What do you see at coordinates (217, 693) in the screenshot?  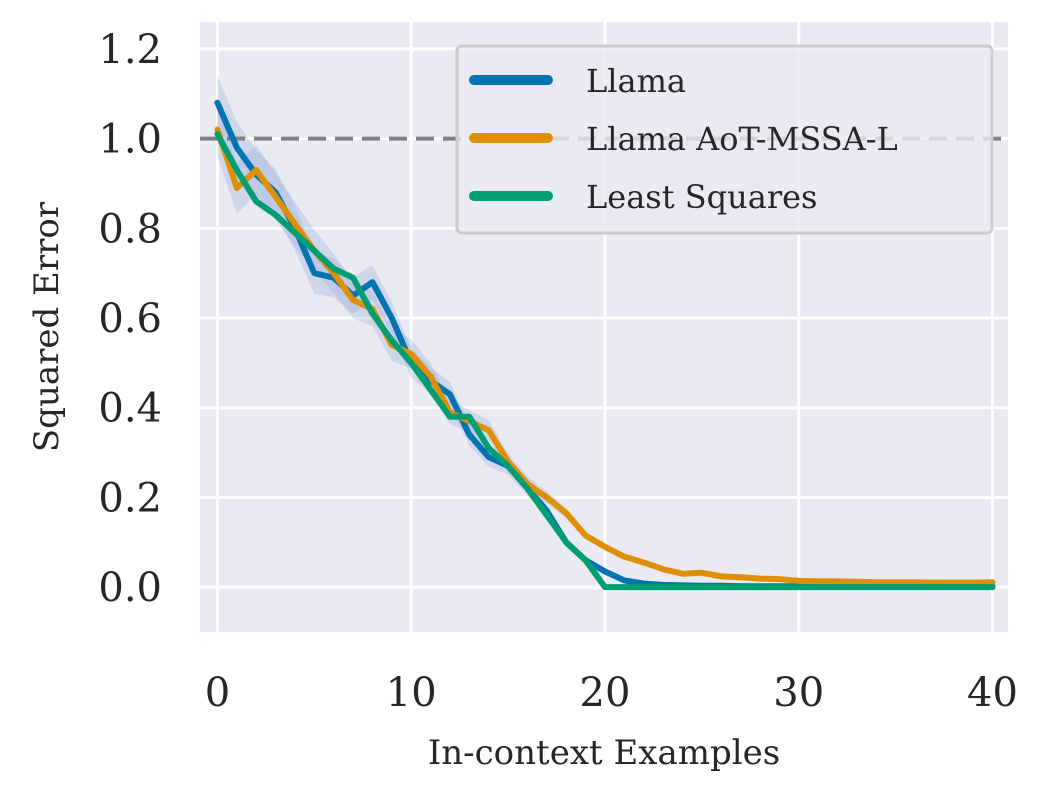 I see `x-tick-label: 0` at bounding box center [217, 693].